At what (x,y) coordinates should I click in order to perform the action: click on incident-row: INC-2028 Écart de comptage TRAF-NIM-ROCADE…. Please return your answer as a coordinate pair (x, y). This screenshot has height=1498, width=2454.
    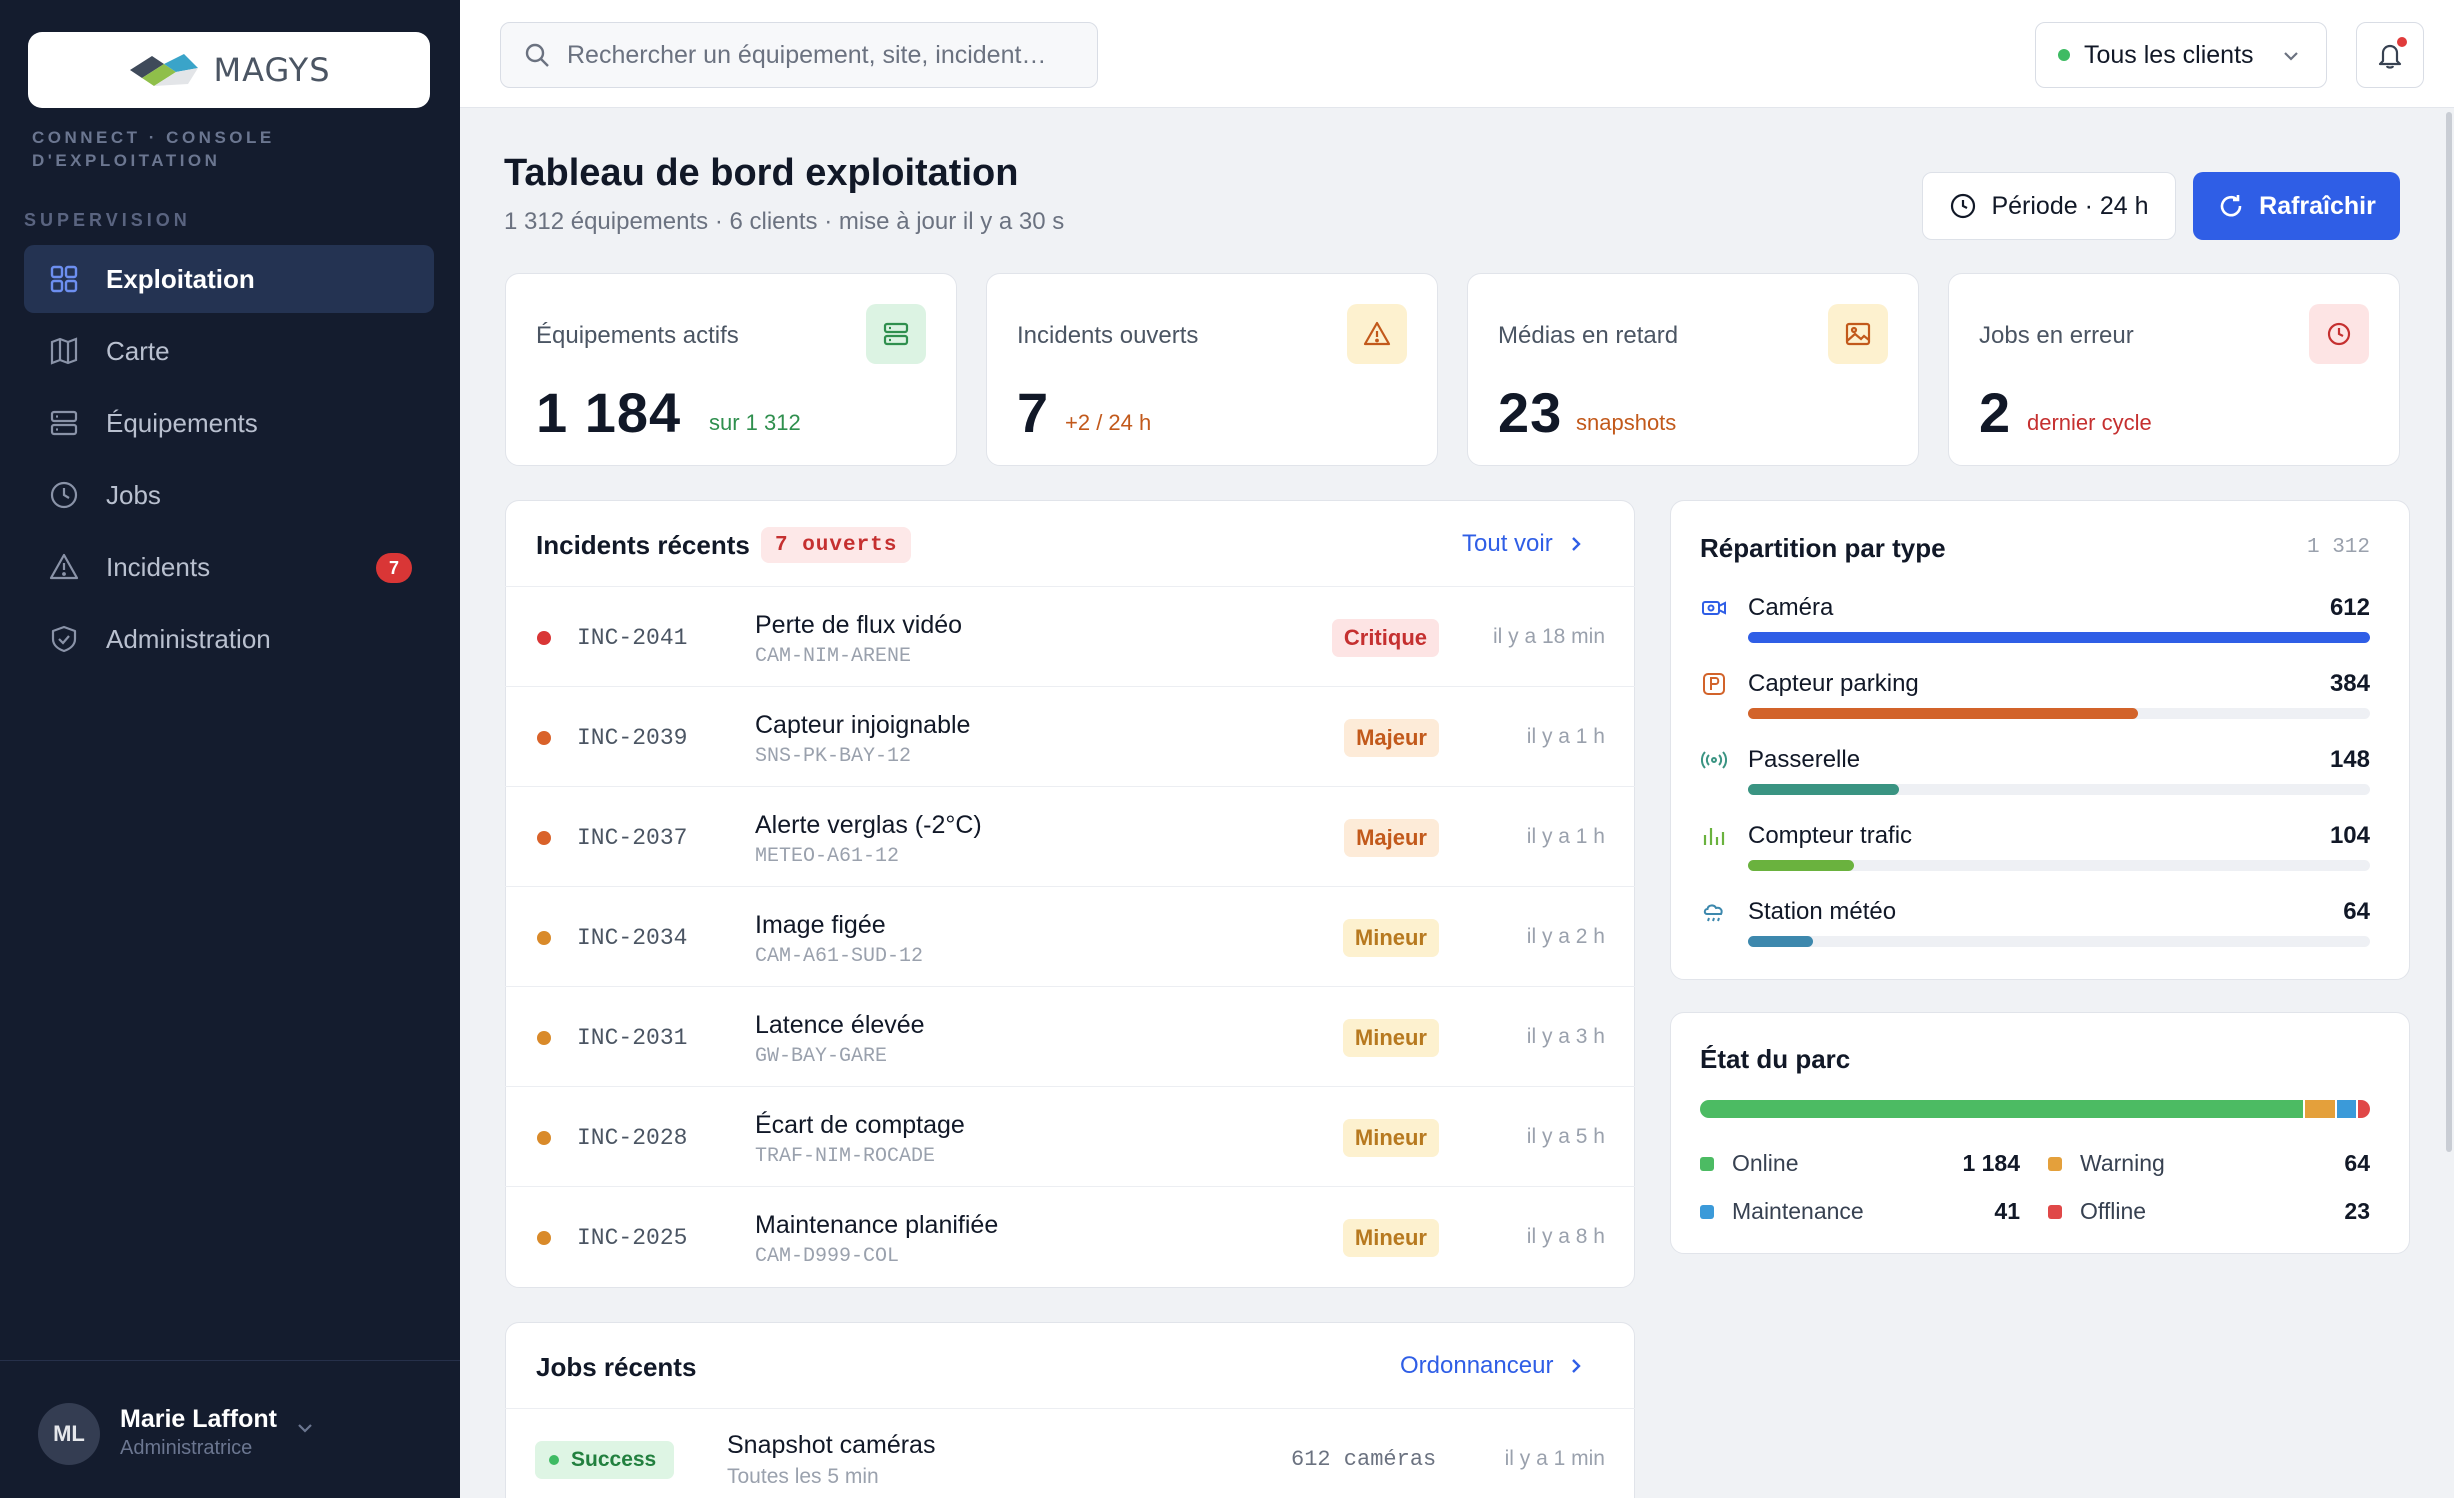
    Looking at the image, I should click on (1070, 1136).